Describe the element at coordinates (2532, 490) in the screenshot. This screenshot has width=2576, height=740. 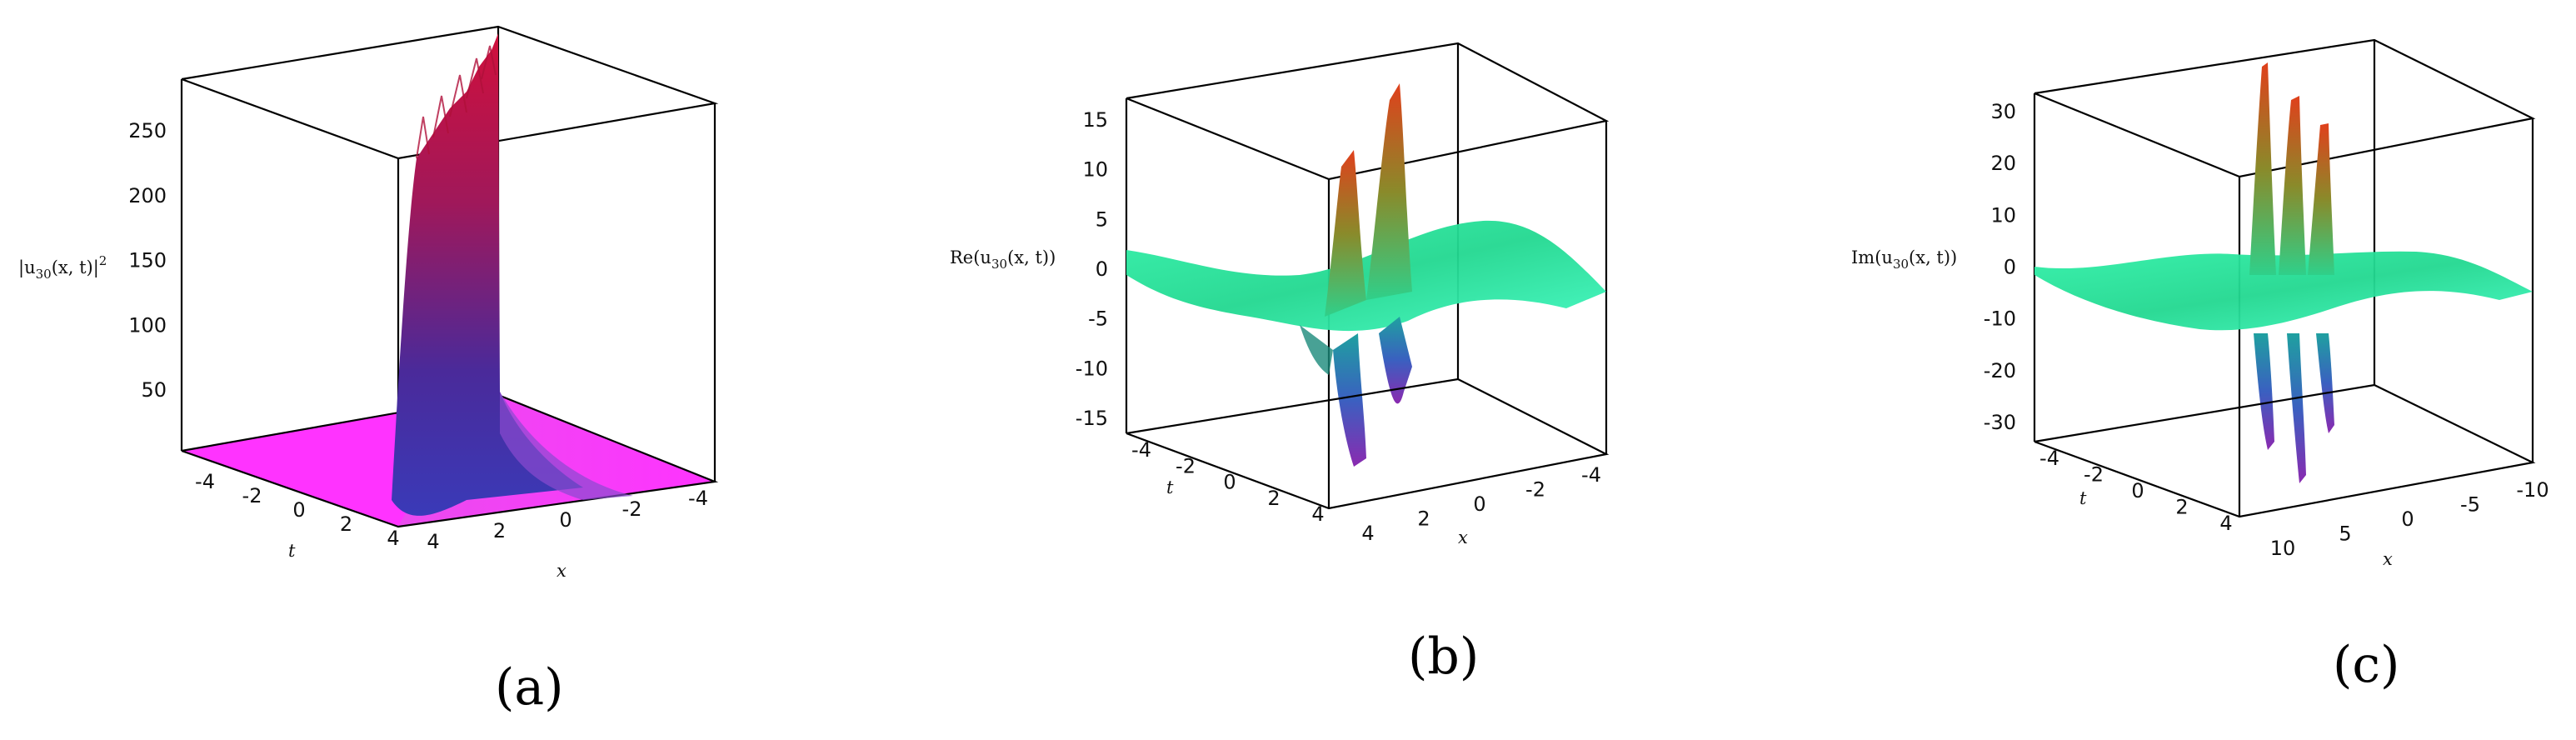
I see `panel-c-x-tick-label: -10` at that location.